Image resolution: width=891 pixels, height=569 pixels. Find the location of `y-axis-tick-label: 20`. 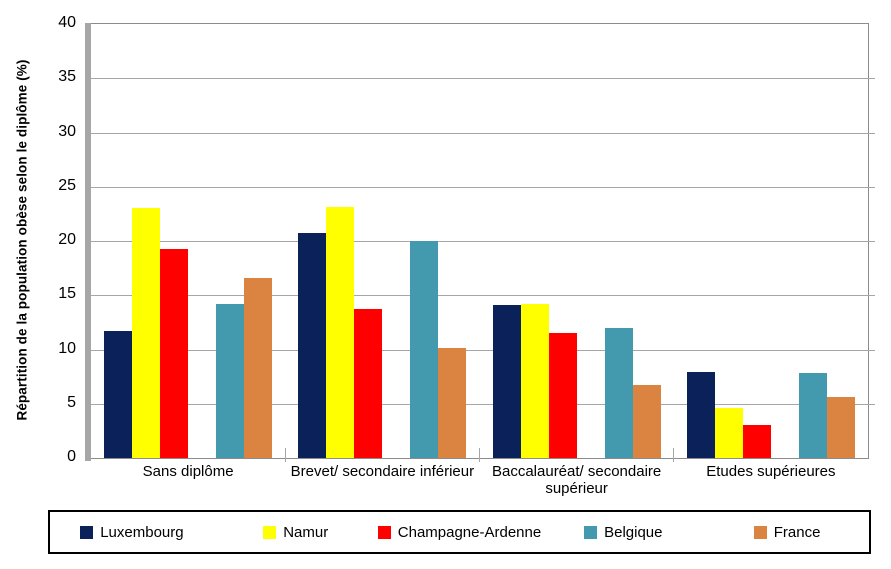

y-axis-tick-label: 20 is located at coordinates (67, 239).